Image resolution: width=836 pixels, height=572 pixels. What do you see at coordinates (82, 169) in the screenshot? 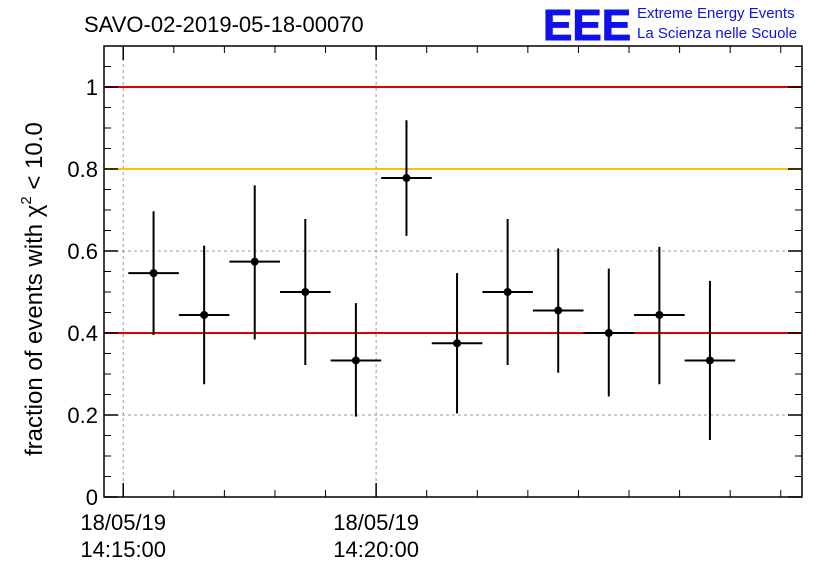
I see `y-tick-label: 0.8` at bounding box center [82, 169].